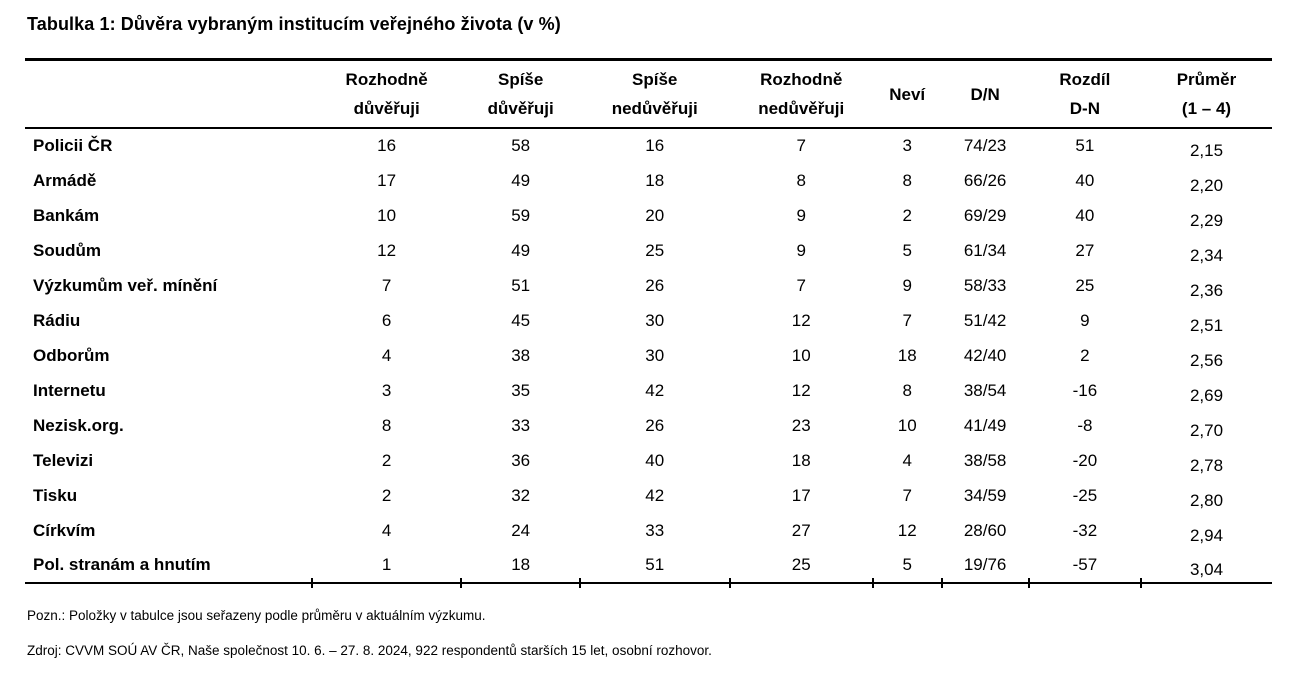  What do you see at coordinates (907, 145) in the screenshot?
I see `cell-nevi: 3` at bounding box center [907, 145].